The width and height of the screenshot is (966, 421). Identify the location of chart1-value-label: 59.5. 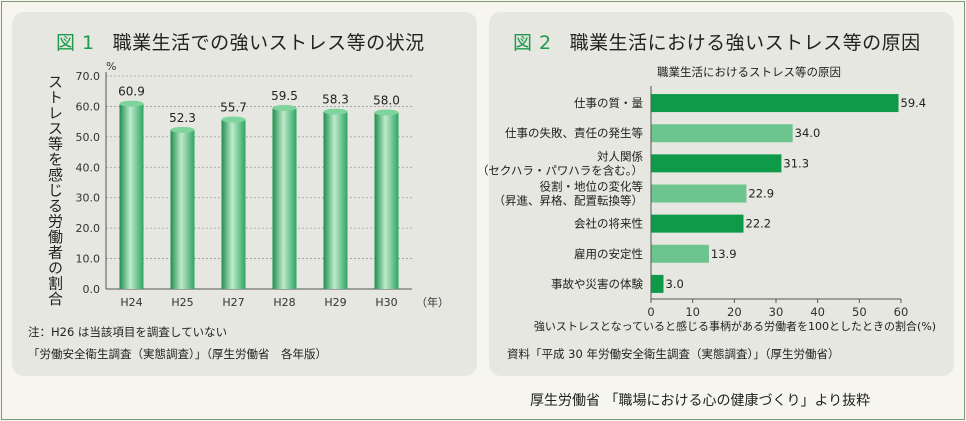
(284, 96).